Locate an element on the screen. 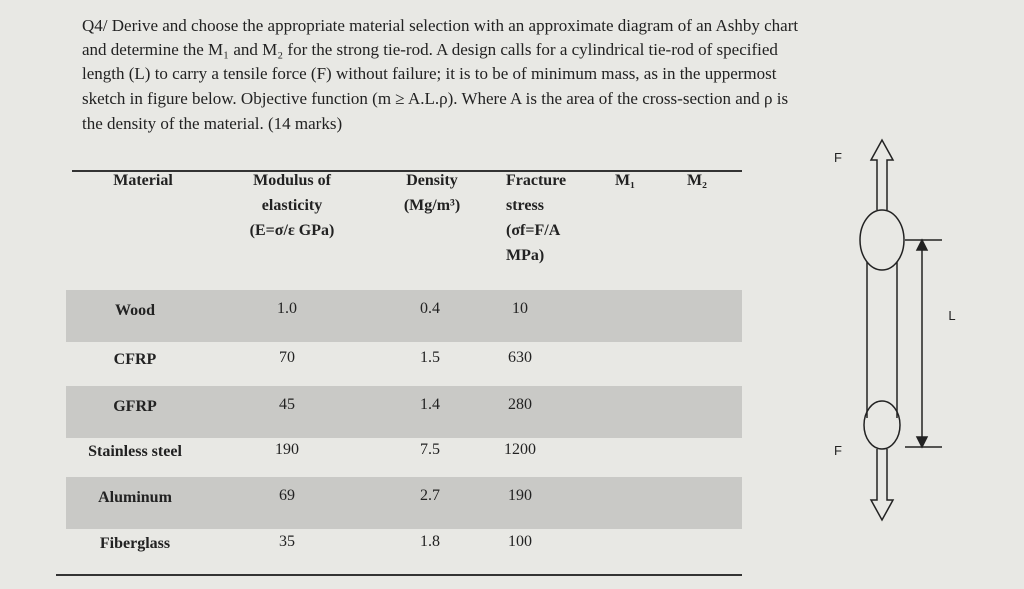 This screenshot has width=1024, height=589. cell-value: 1200 is located at coordinates (520, 449).